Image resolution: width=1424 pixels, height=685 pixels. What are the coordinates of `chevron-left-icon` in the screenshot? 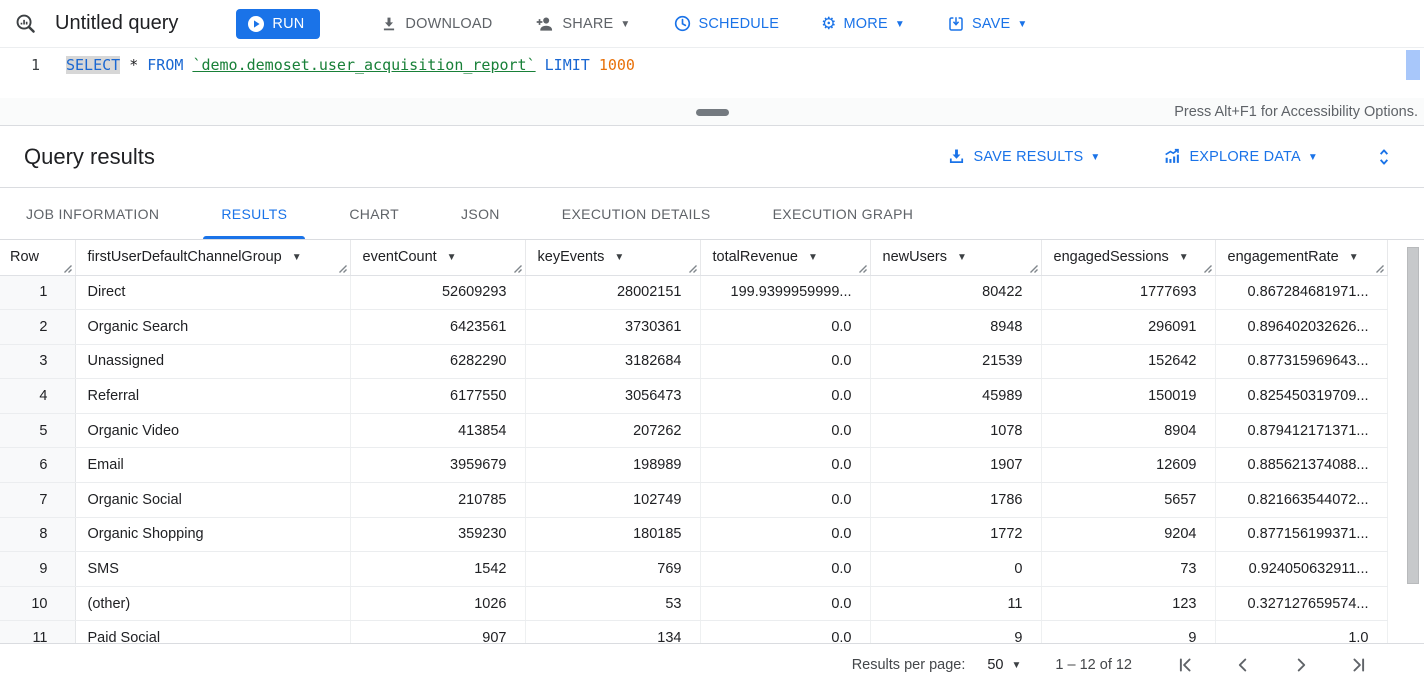 It's located at (1243, 665).